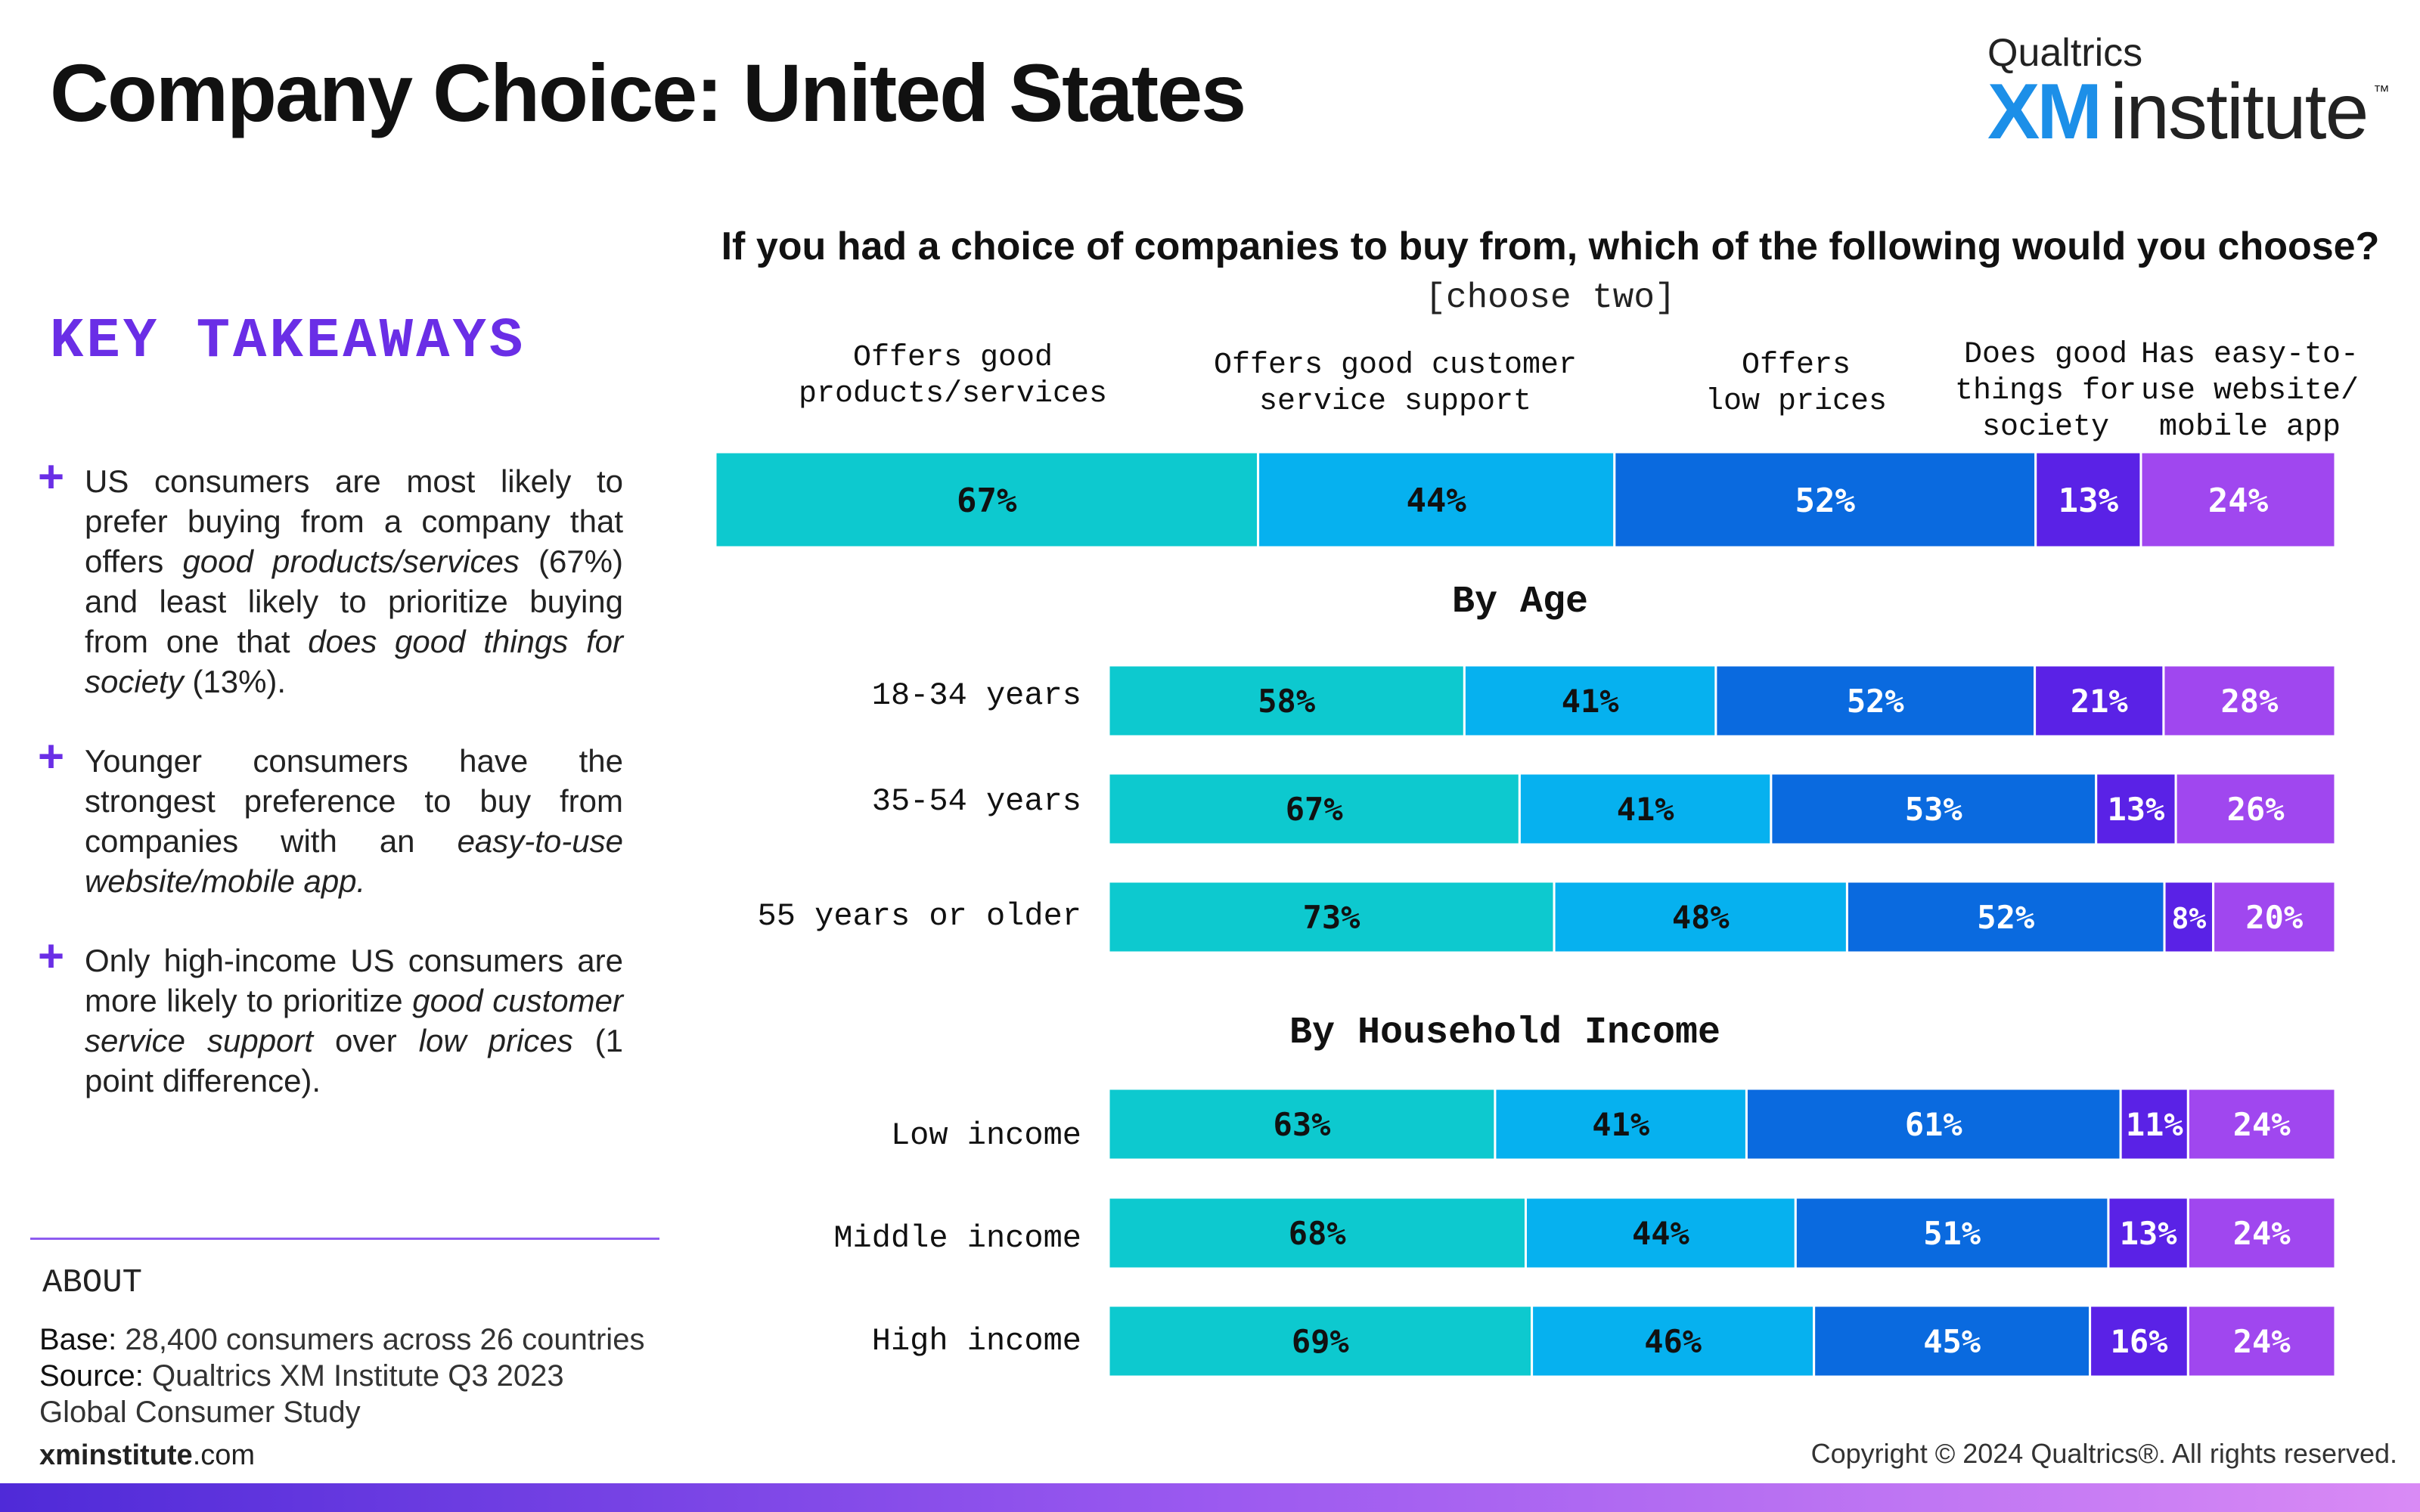 This screenshot has height=1512, width=2420. Describe the element at coordinates (919, 916) in the screenshot. I see `row-label-55-plus: 55 years or older` at that location.